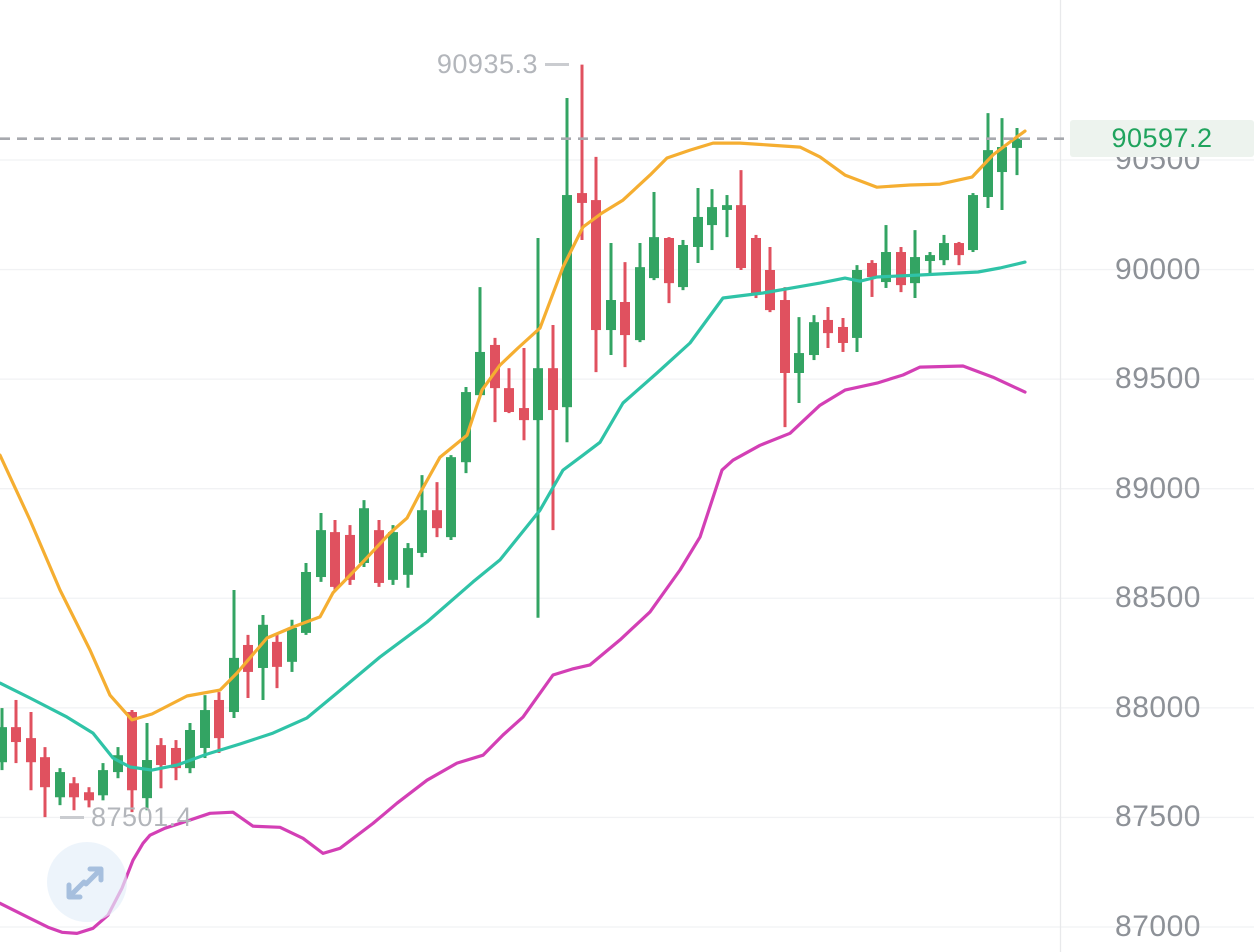 This screenshot has width=1254, height=952. What do you see at coordinates (557, 65) in the screenshot?
I see `high-annotation-dash-icon` at bounding box center [557, 65].